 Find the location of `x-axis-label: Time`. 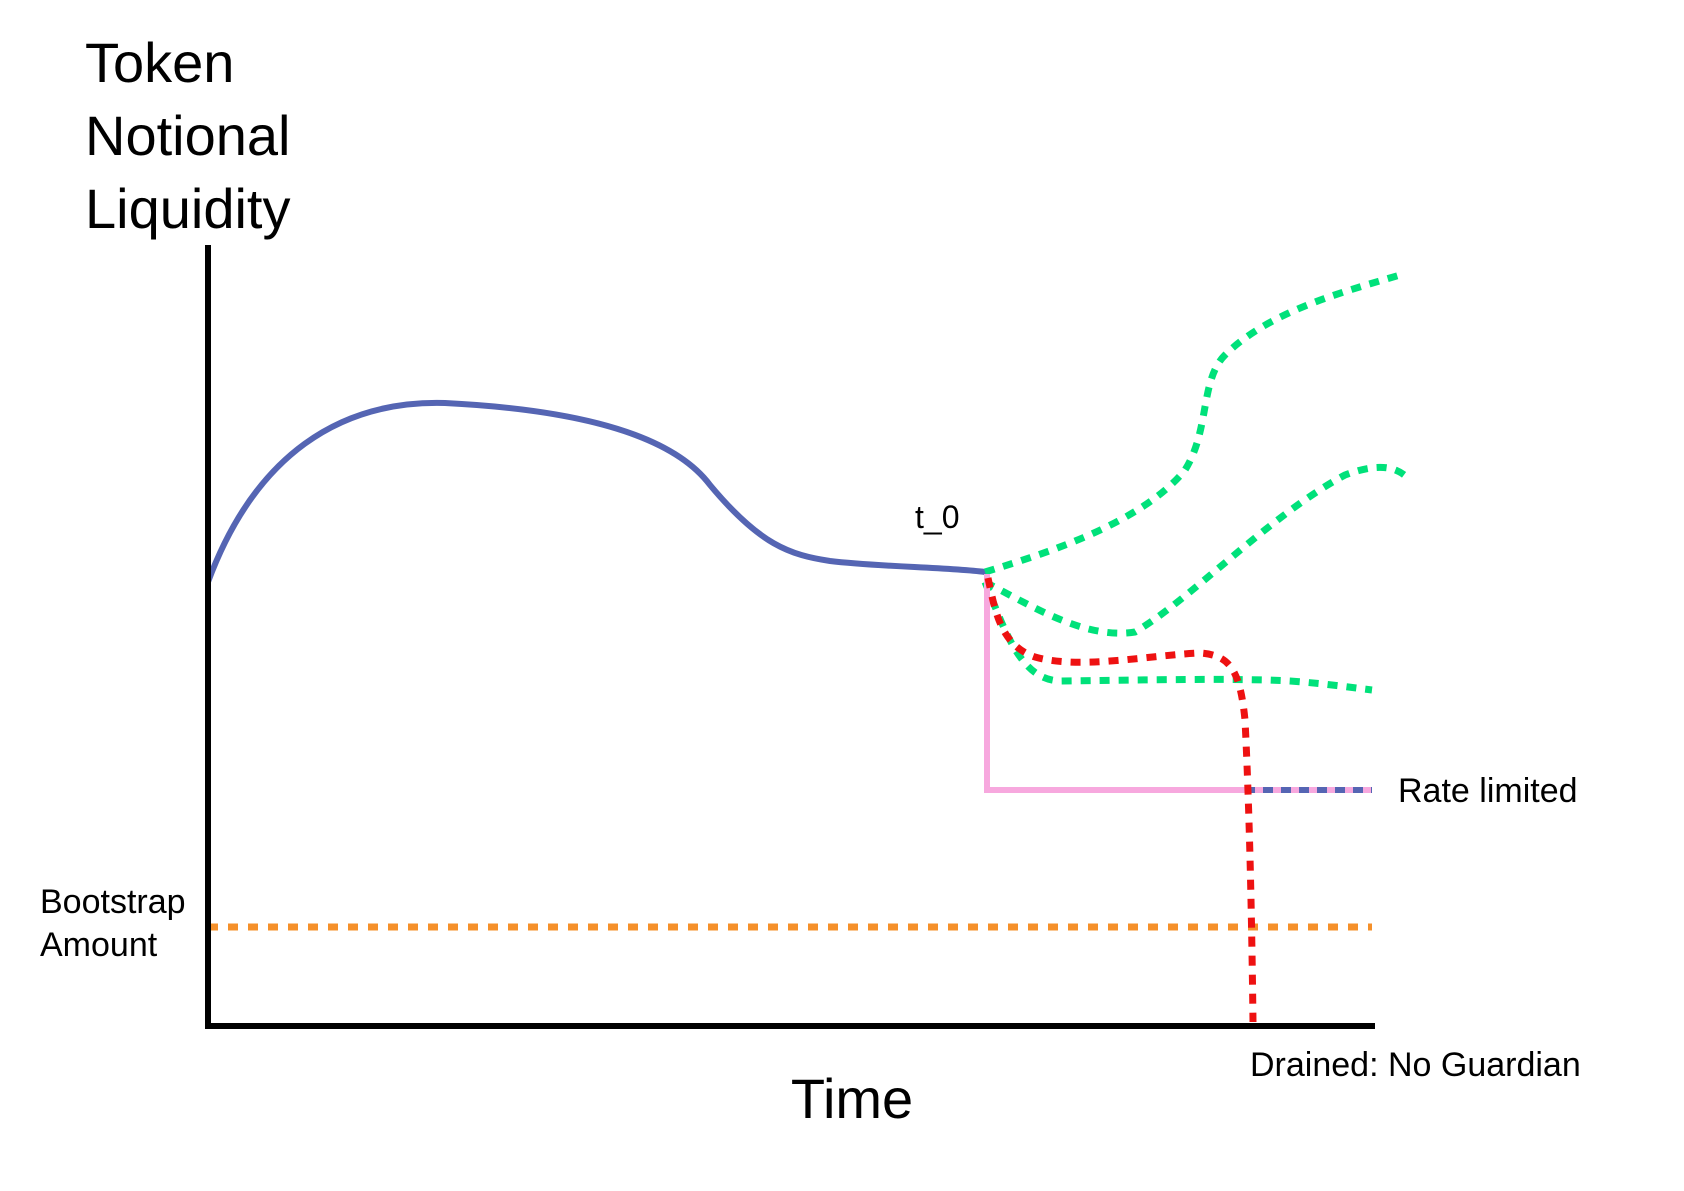

x-axis-label: Time is located at coordinates (852, 1098).